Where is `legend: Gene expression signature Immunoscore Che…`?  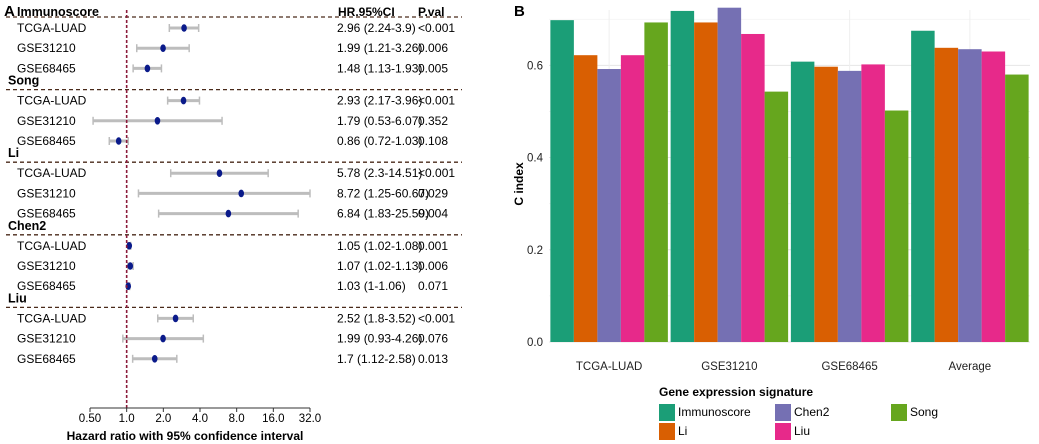
legend: Gene expression signature Immunoscore Che… is located at coordinates (798, 412).